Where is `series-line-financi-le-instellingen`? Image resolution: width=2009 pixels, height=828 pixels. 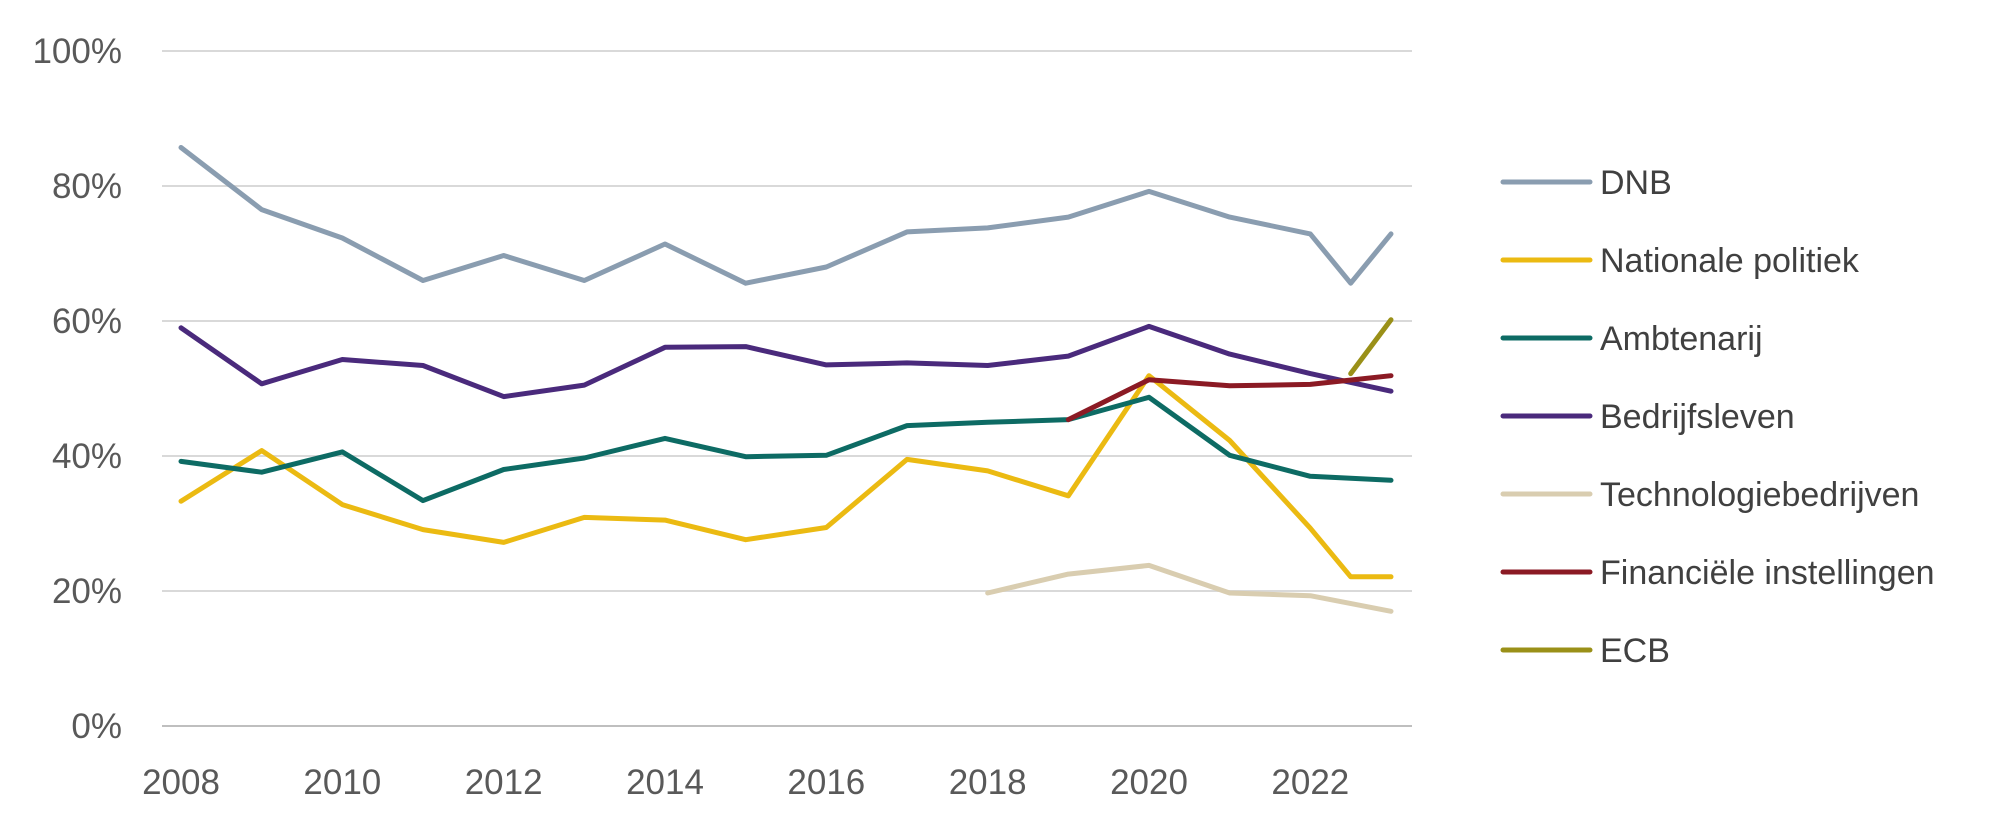 series-line-financi-le-instellingen is located at coordinates (1229, 398).